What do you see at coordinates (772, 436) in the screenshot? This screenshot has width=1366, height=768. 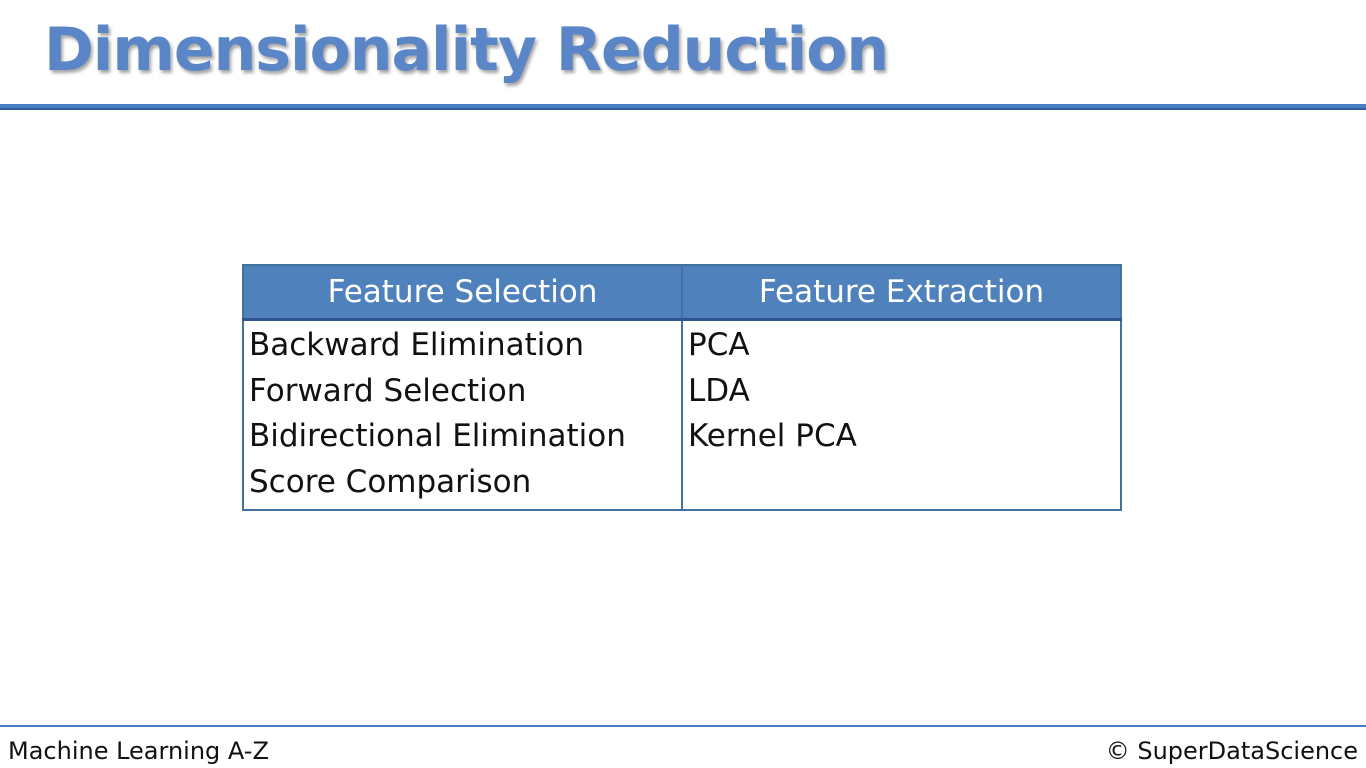 I see `list-item: Kernel PCA` at bounding box center [772, 436].